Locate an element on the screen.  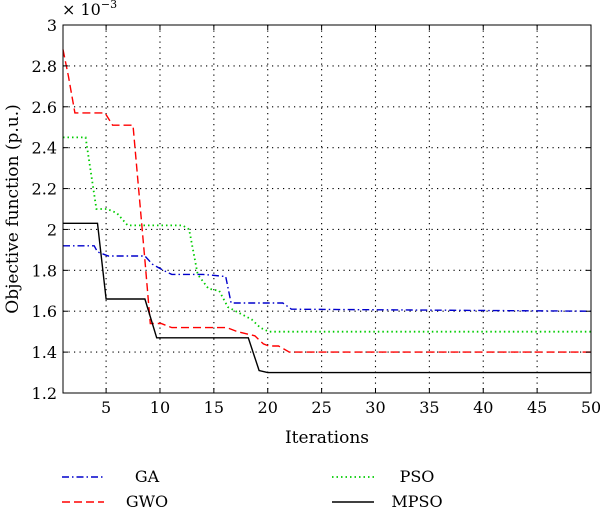
legend: GA GWO PSO MPSO is located at coordinates (252, 489).